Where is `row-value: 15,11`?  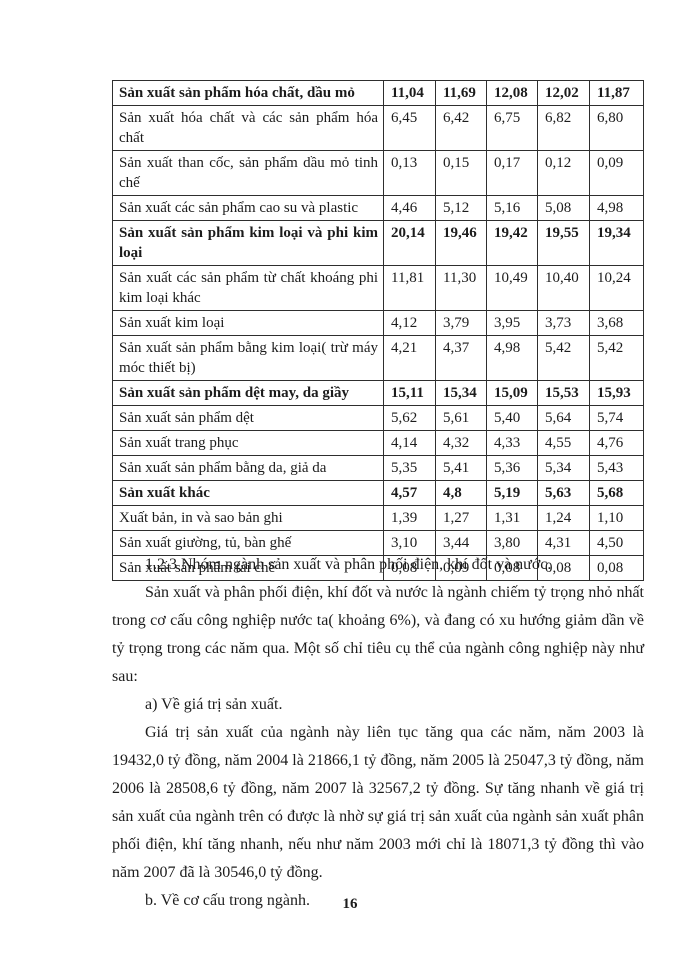
row-value: 15,11 is located at coordinates (409, 393).